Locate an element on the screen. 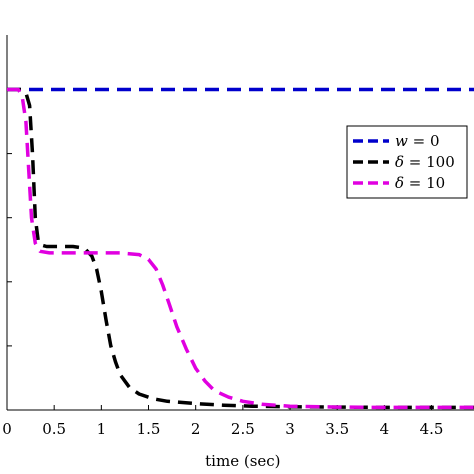  x-axis-label: time (sec) is located at coordinates (242, 461).